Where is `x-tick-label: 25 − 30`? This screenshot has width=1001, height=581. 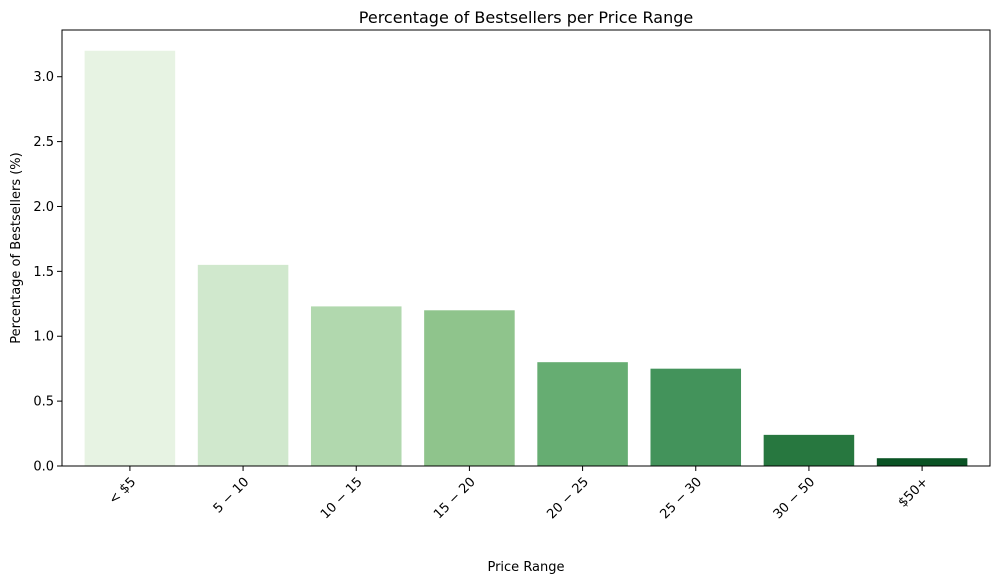
x-tick-label: 25 − 30 is located at coordinates (682, 499).